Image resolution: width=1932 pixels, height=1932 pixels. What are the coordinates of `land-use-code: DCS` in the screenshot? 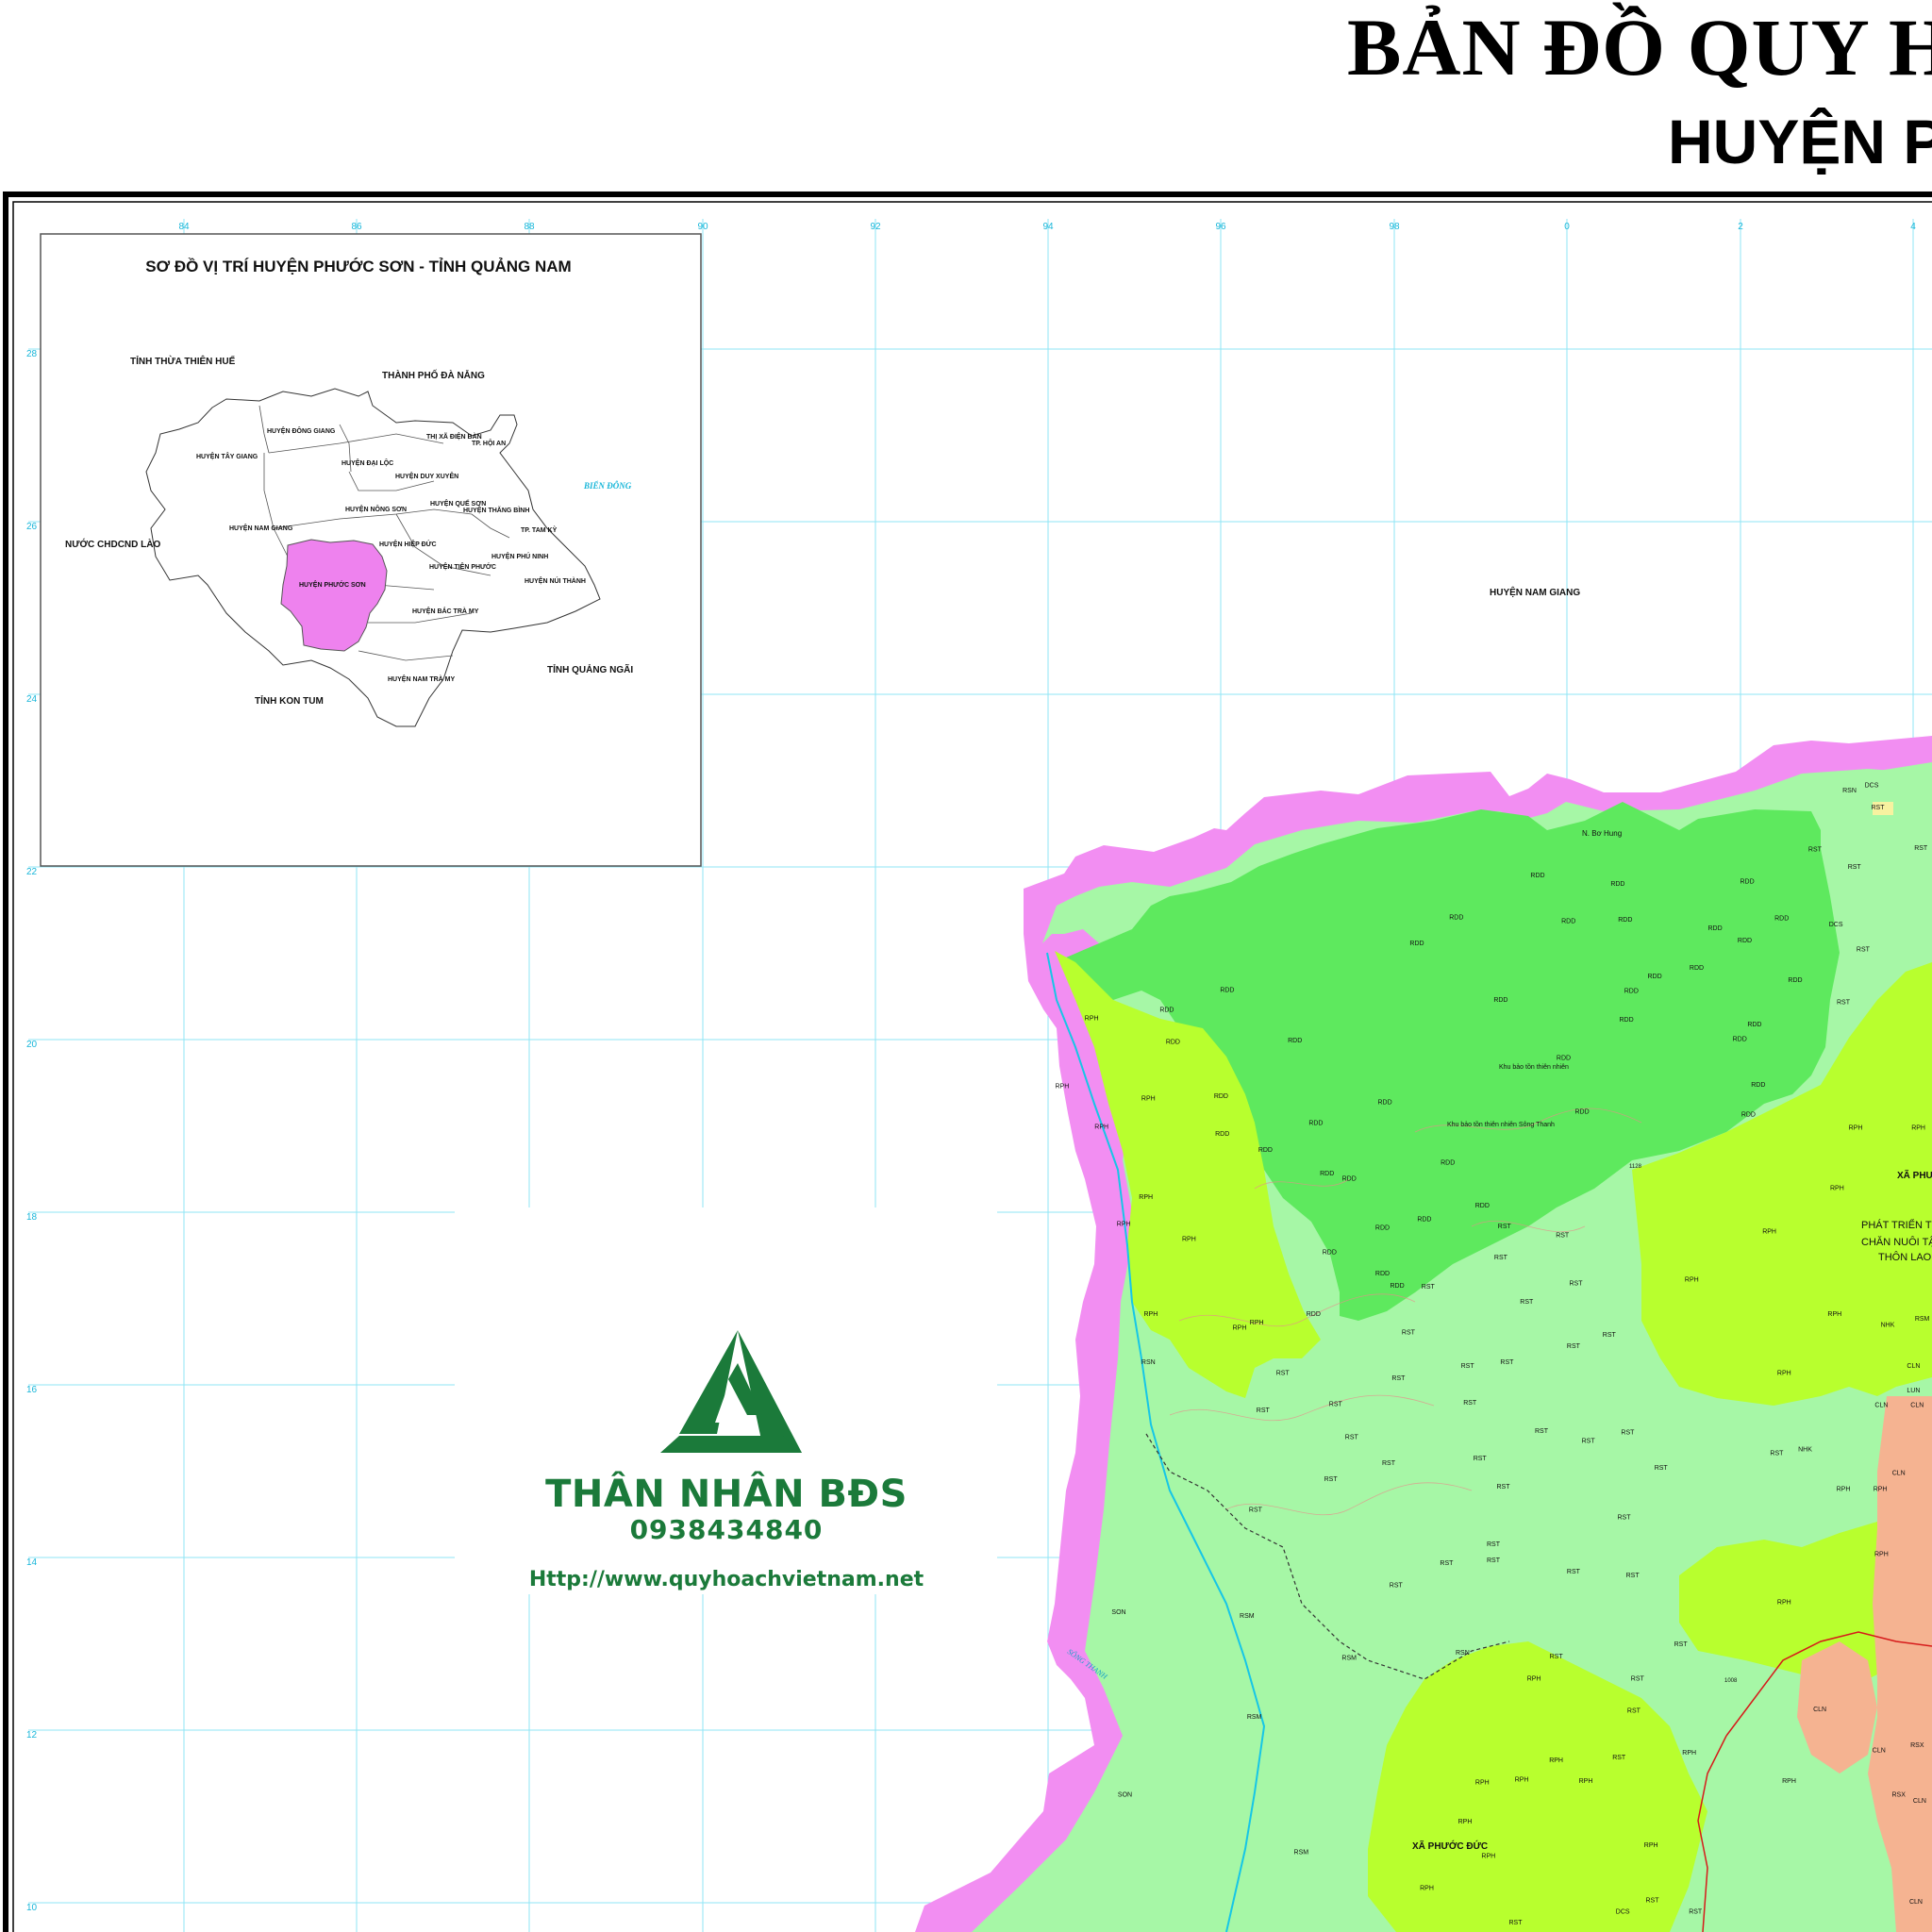 It's located at (1836, 925).